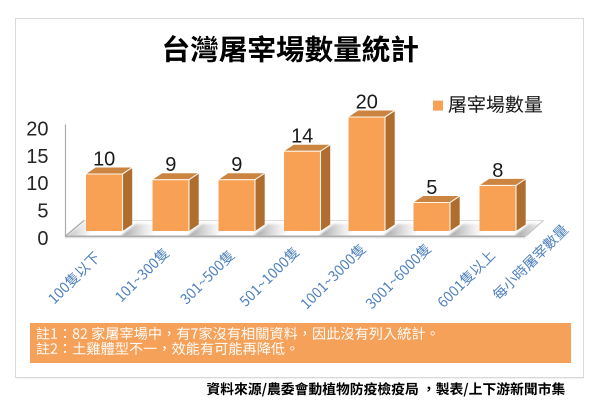 This screenshot has width=600, height=405. I want to click on svg-text: 0, so click(42, 239).